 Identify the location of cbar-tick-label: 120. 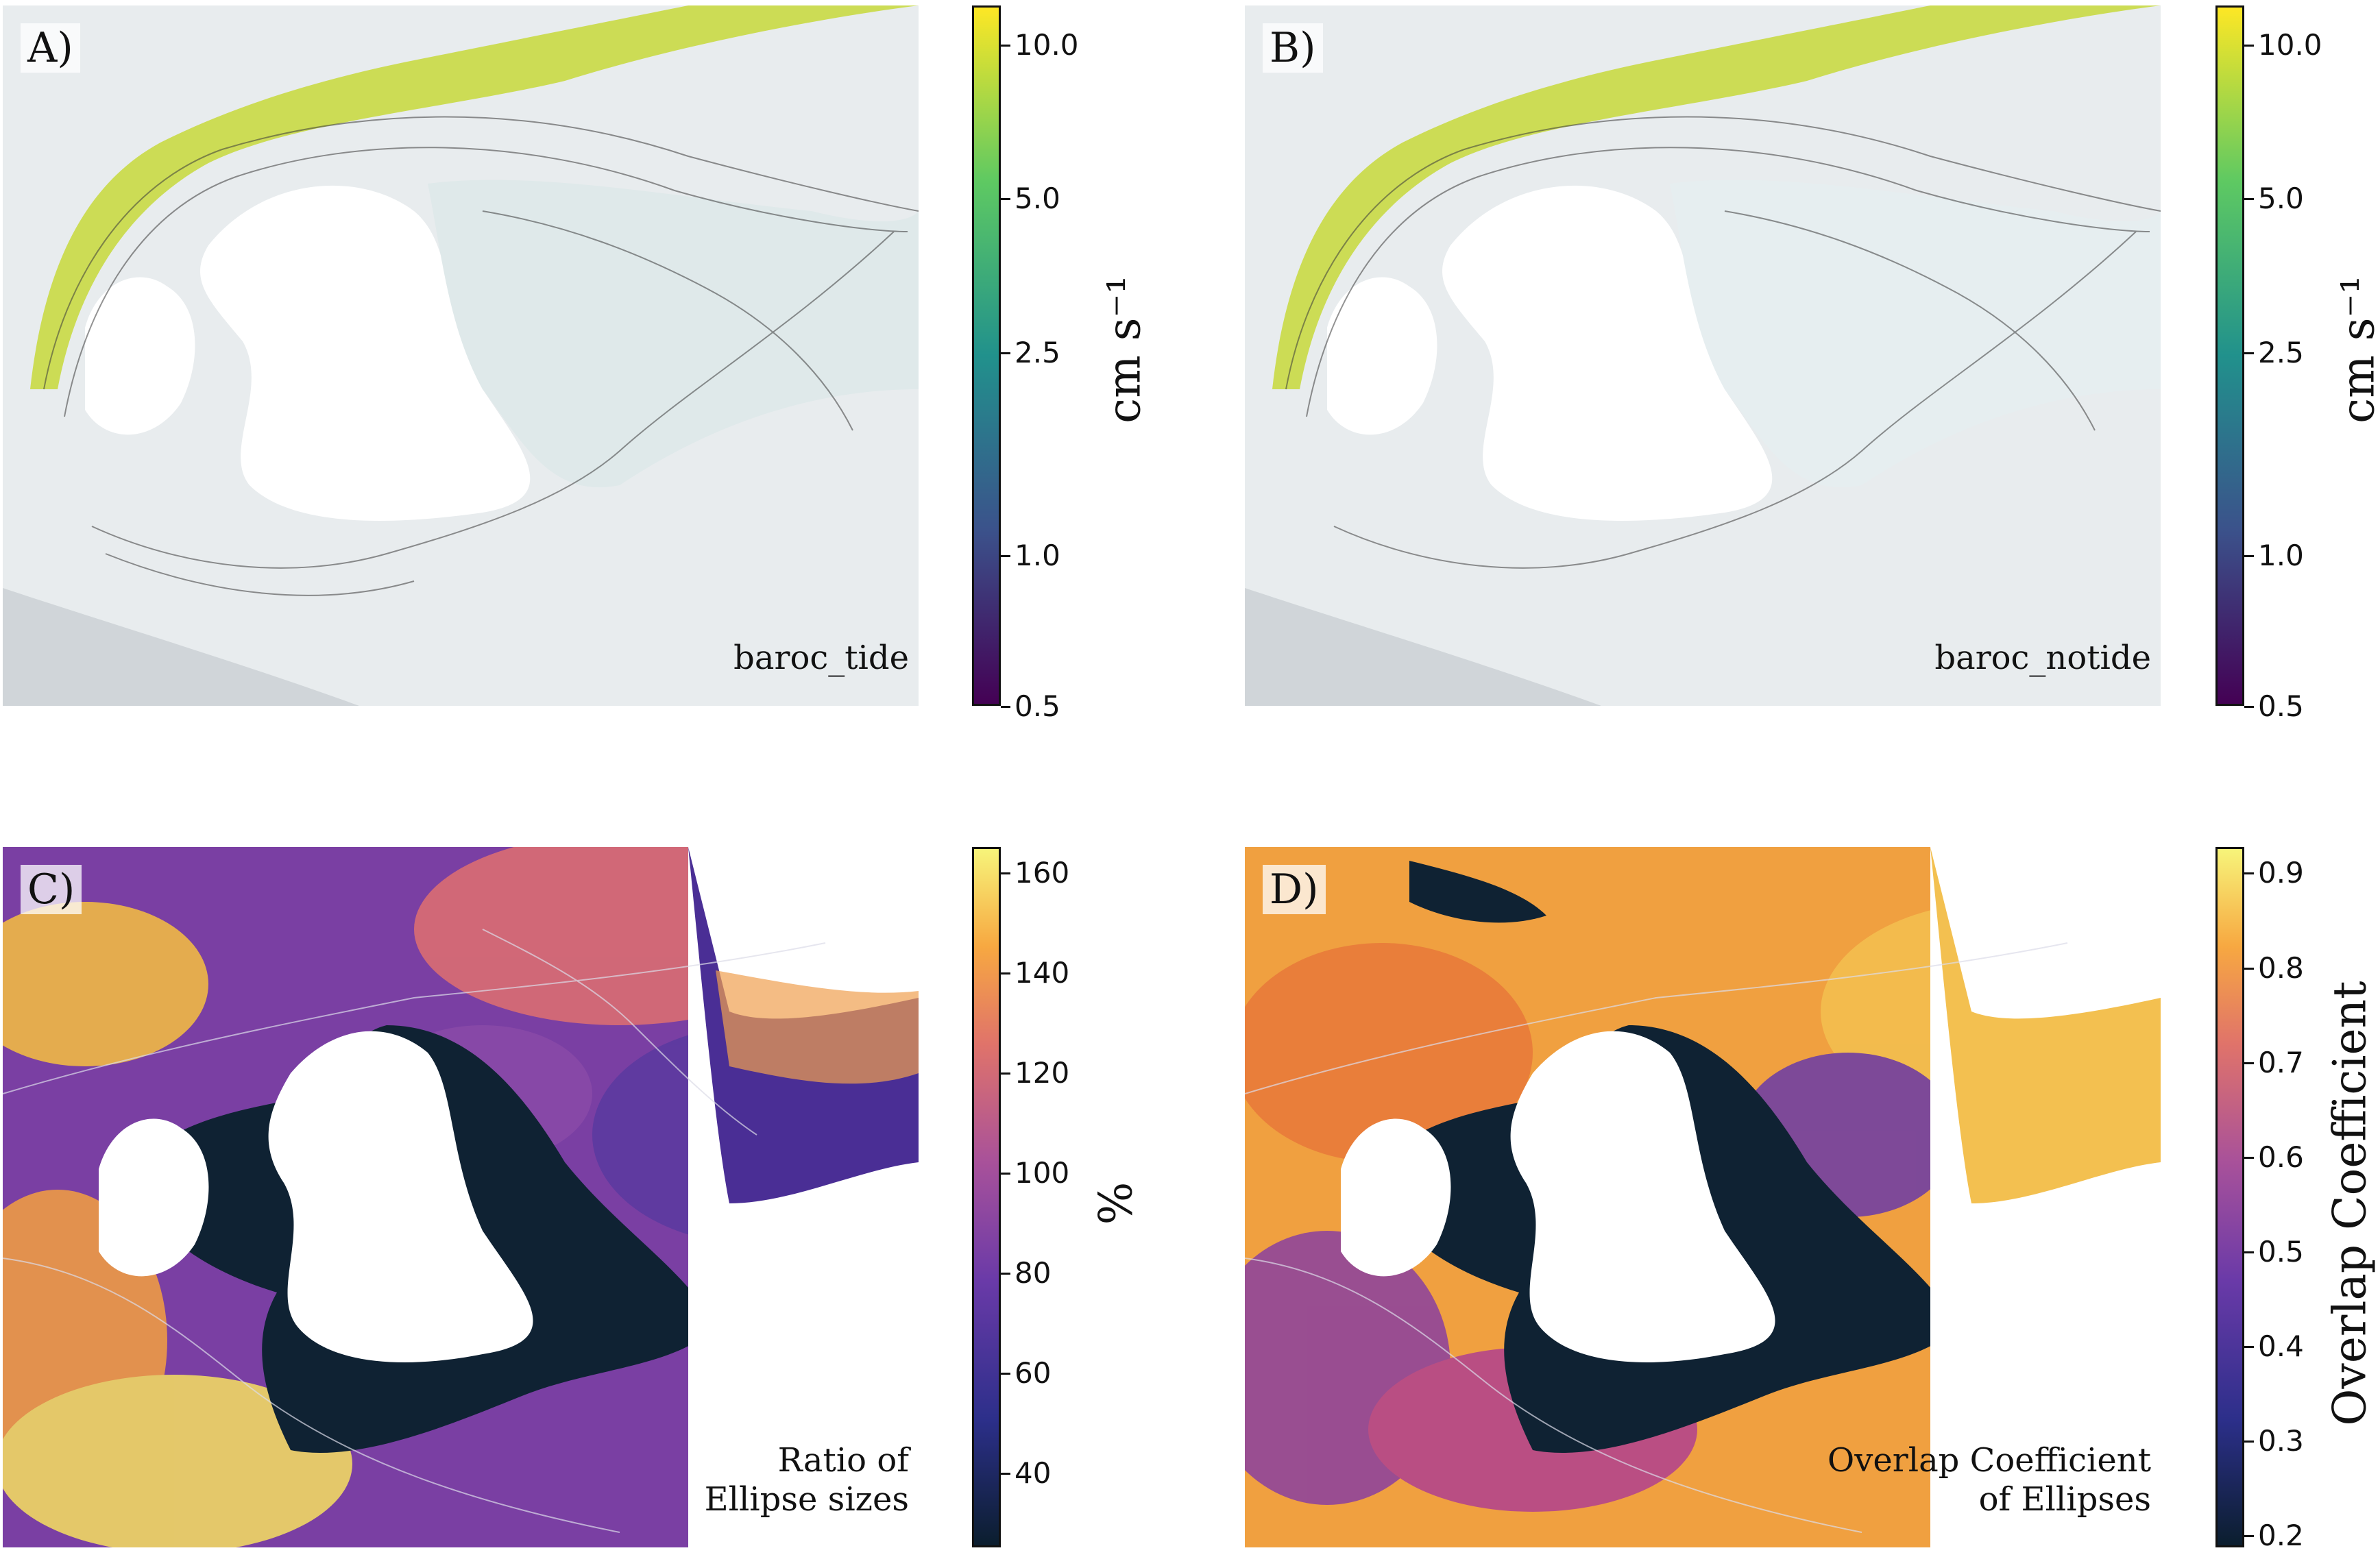
(1042, 1073).